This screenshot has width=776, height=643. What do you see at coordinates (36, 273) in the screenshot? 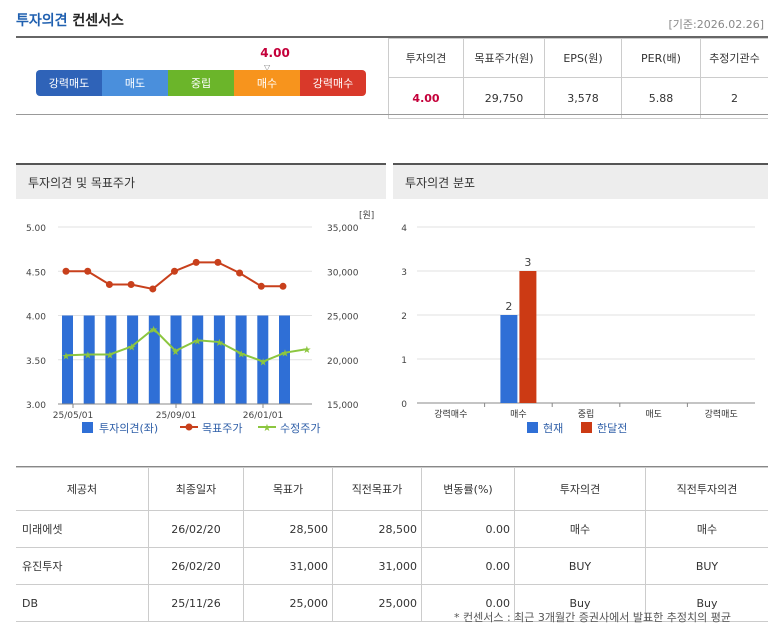
I see `y-left-tick: 4.50` at bounding box center [36, 273].